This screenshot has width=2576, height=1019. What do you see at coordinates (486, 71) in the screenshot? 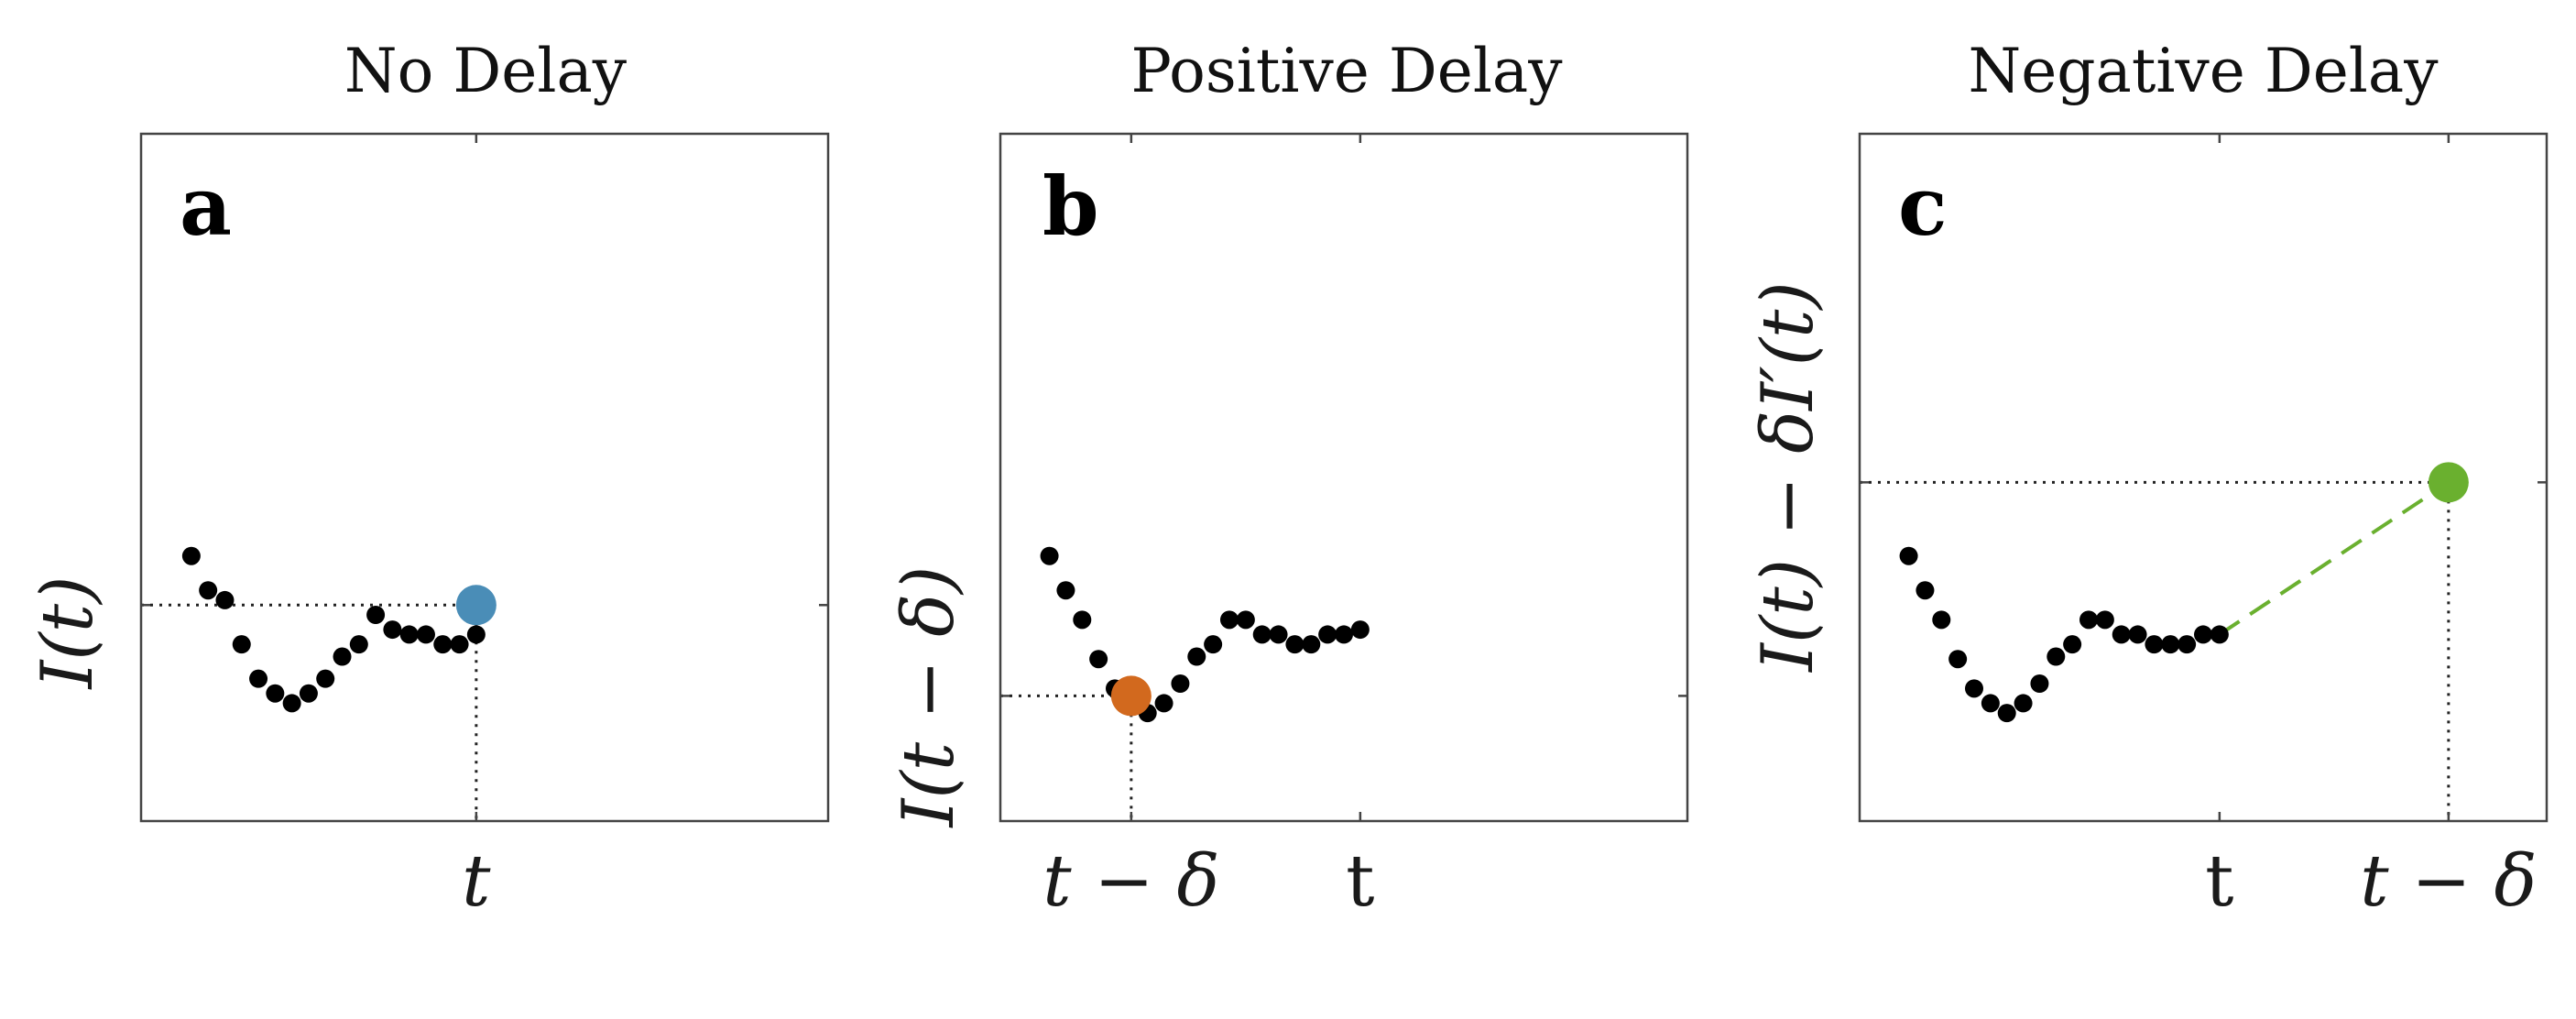
I see `panel-a-title: No Delay` at bounding box center [486, 71].